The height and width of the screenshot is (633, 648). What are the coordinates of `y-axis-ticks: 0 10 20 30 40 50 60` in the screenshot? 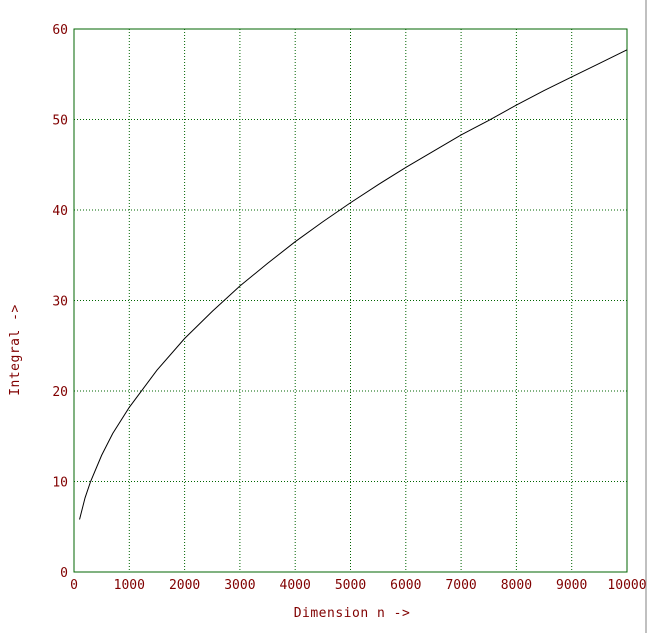 It's located at (60, 302).